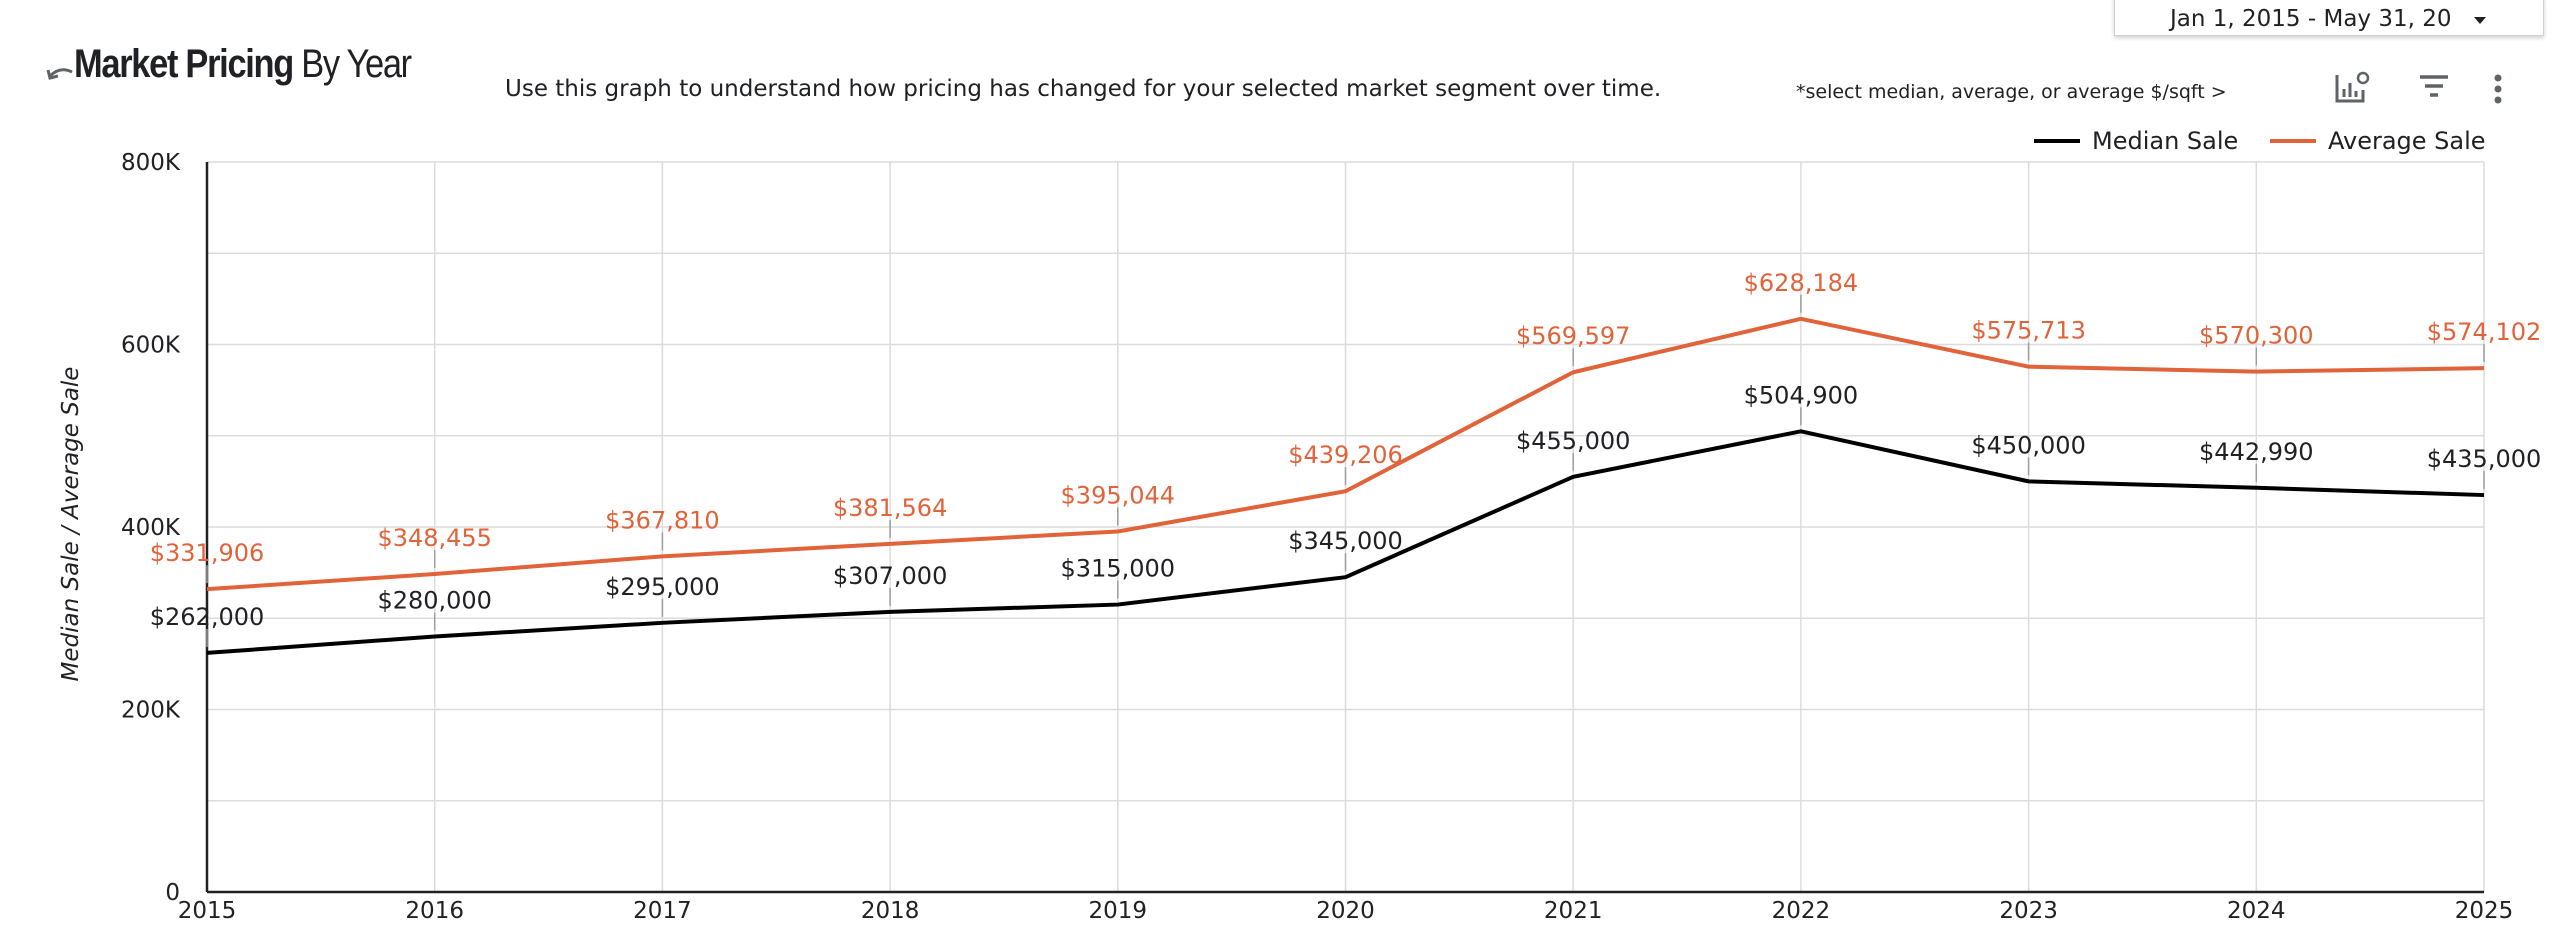 This screenshot has height=944, width=2560. I want to click on data-label: $280,000, so click(434, 601).